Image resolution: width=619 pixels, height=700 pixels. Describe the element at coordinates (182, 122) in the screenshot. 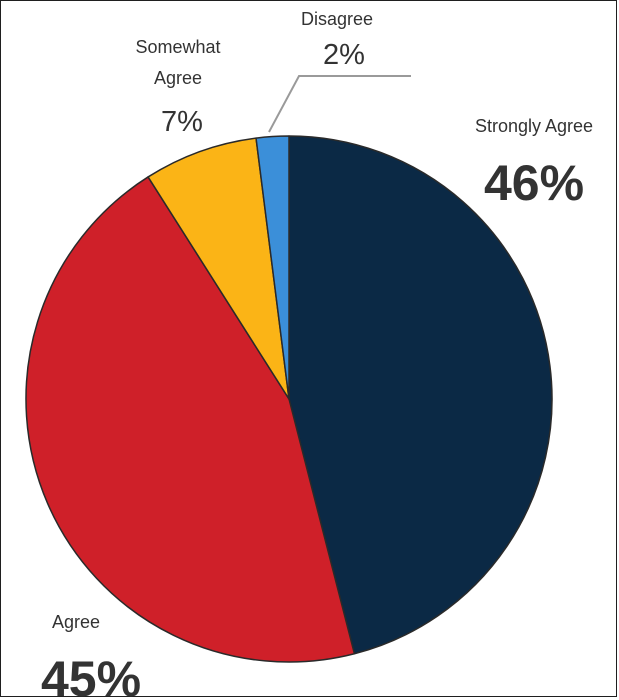

I see `slice-value-somewhat-agree: 7%` at that location.